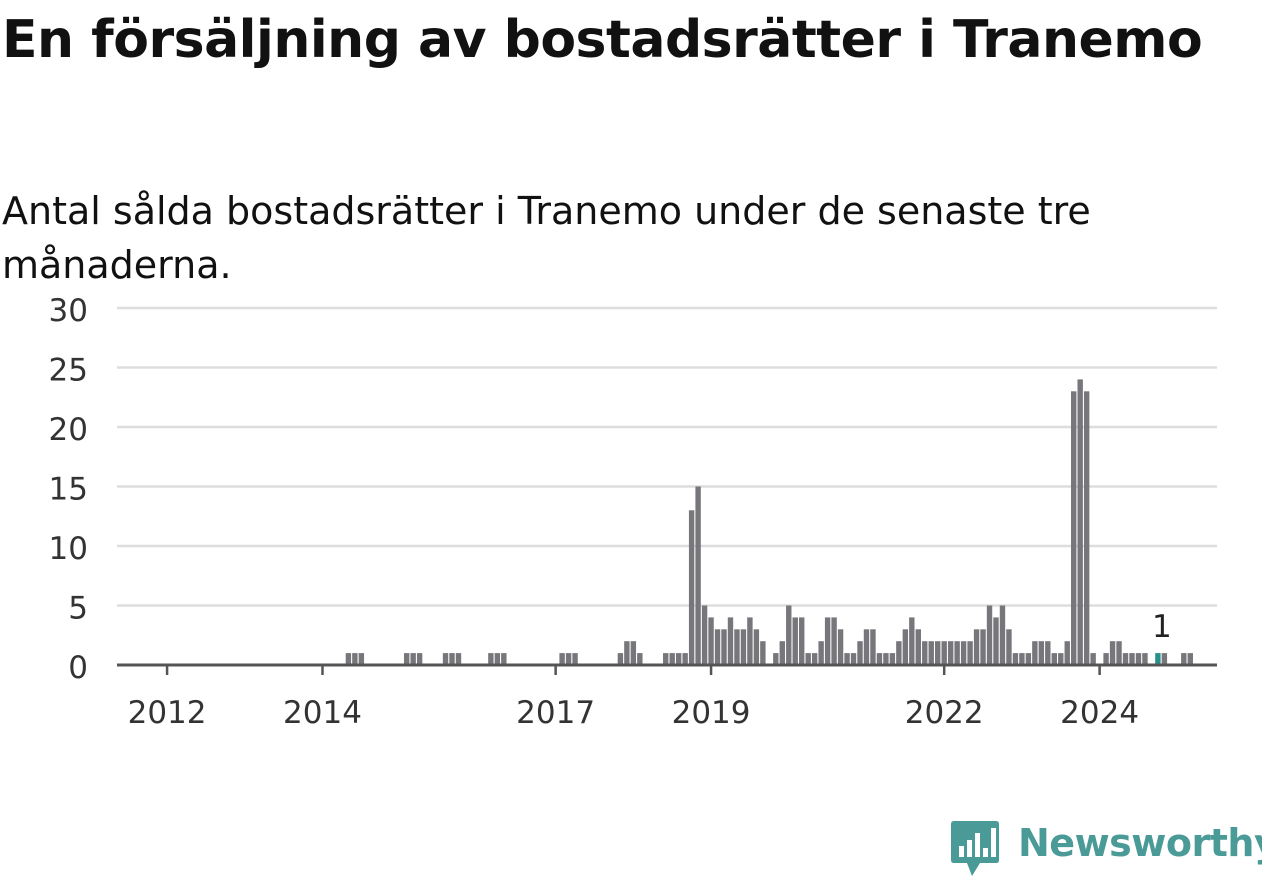  What do you see at coordinates (1140, 843) in the screenshot?
I see `brand-name: Newsworthy` at bounding box center [1140, 843].